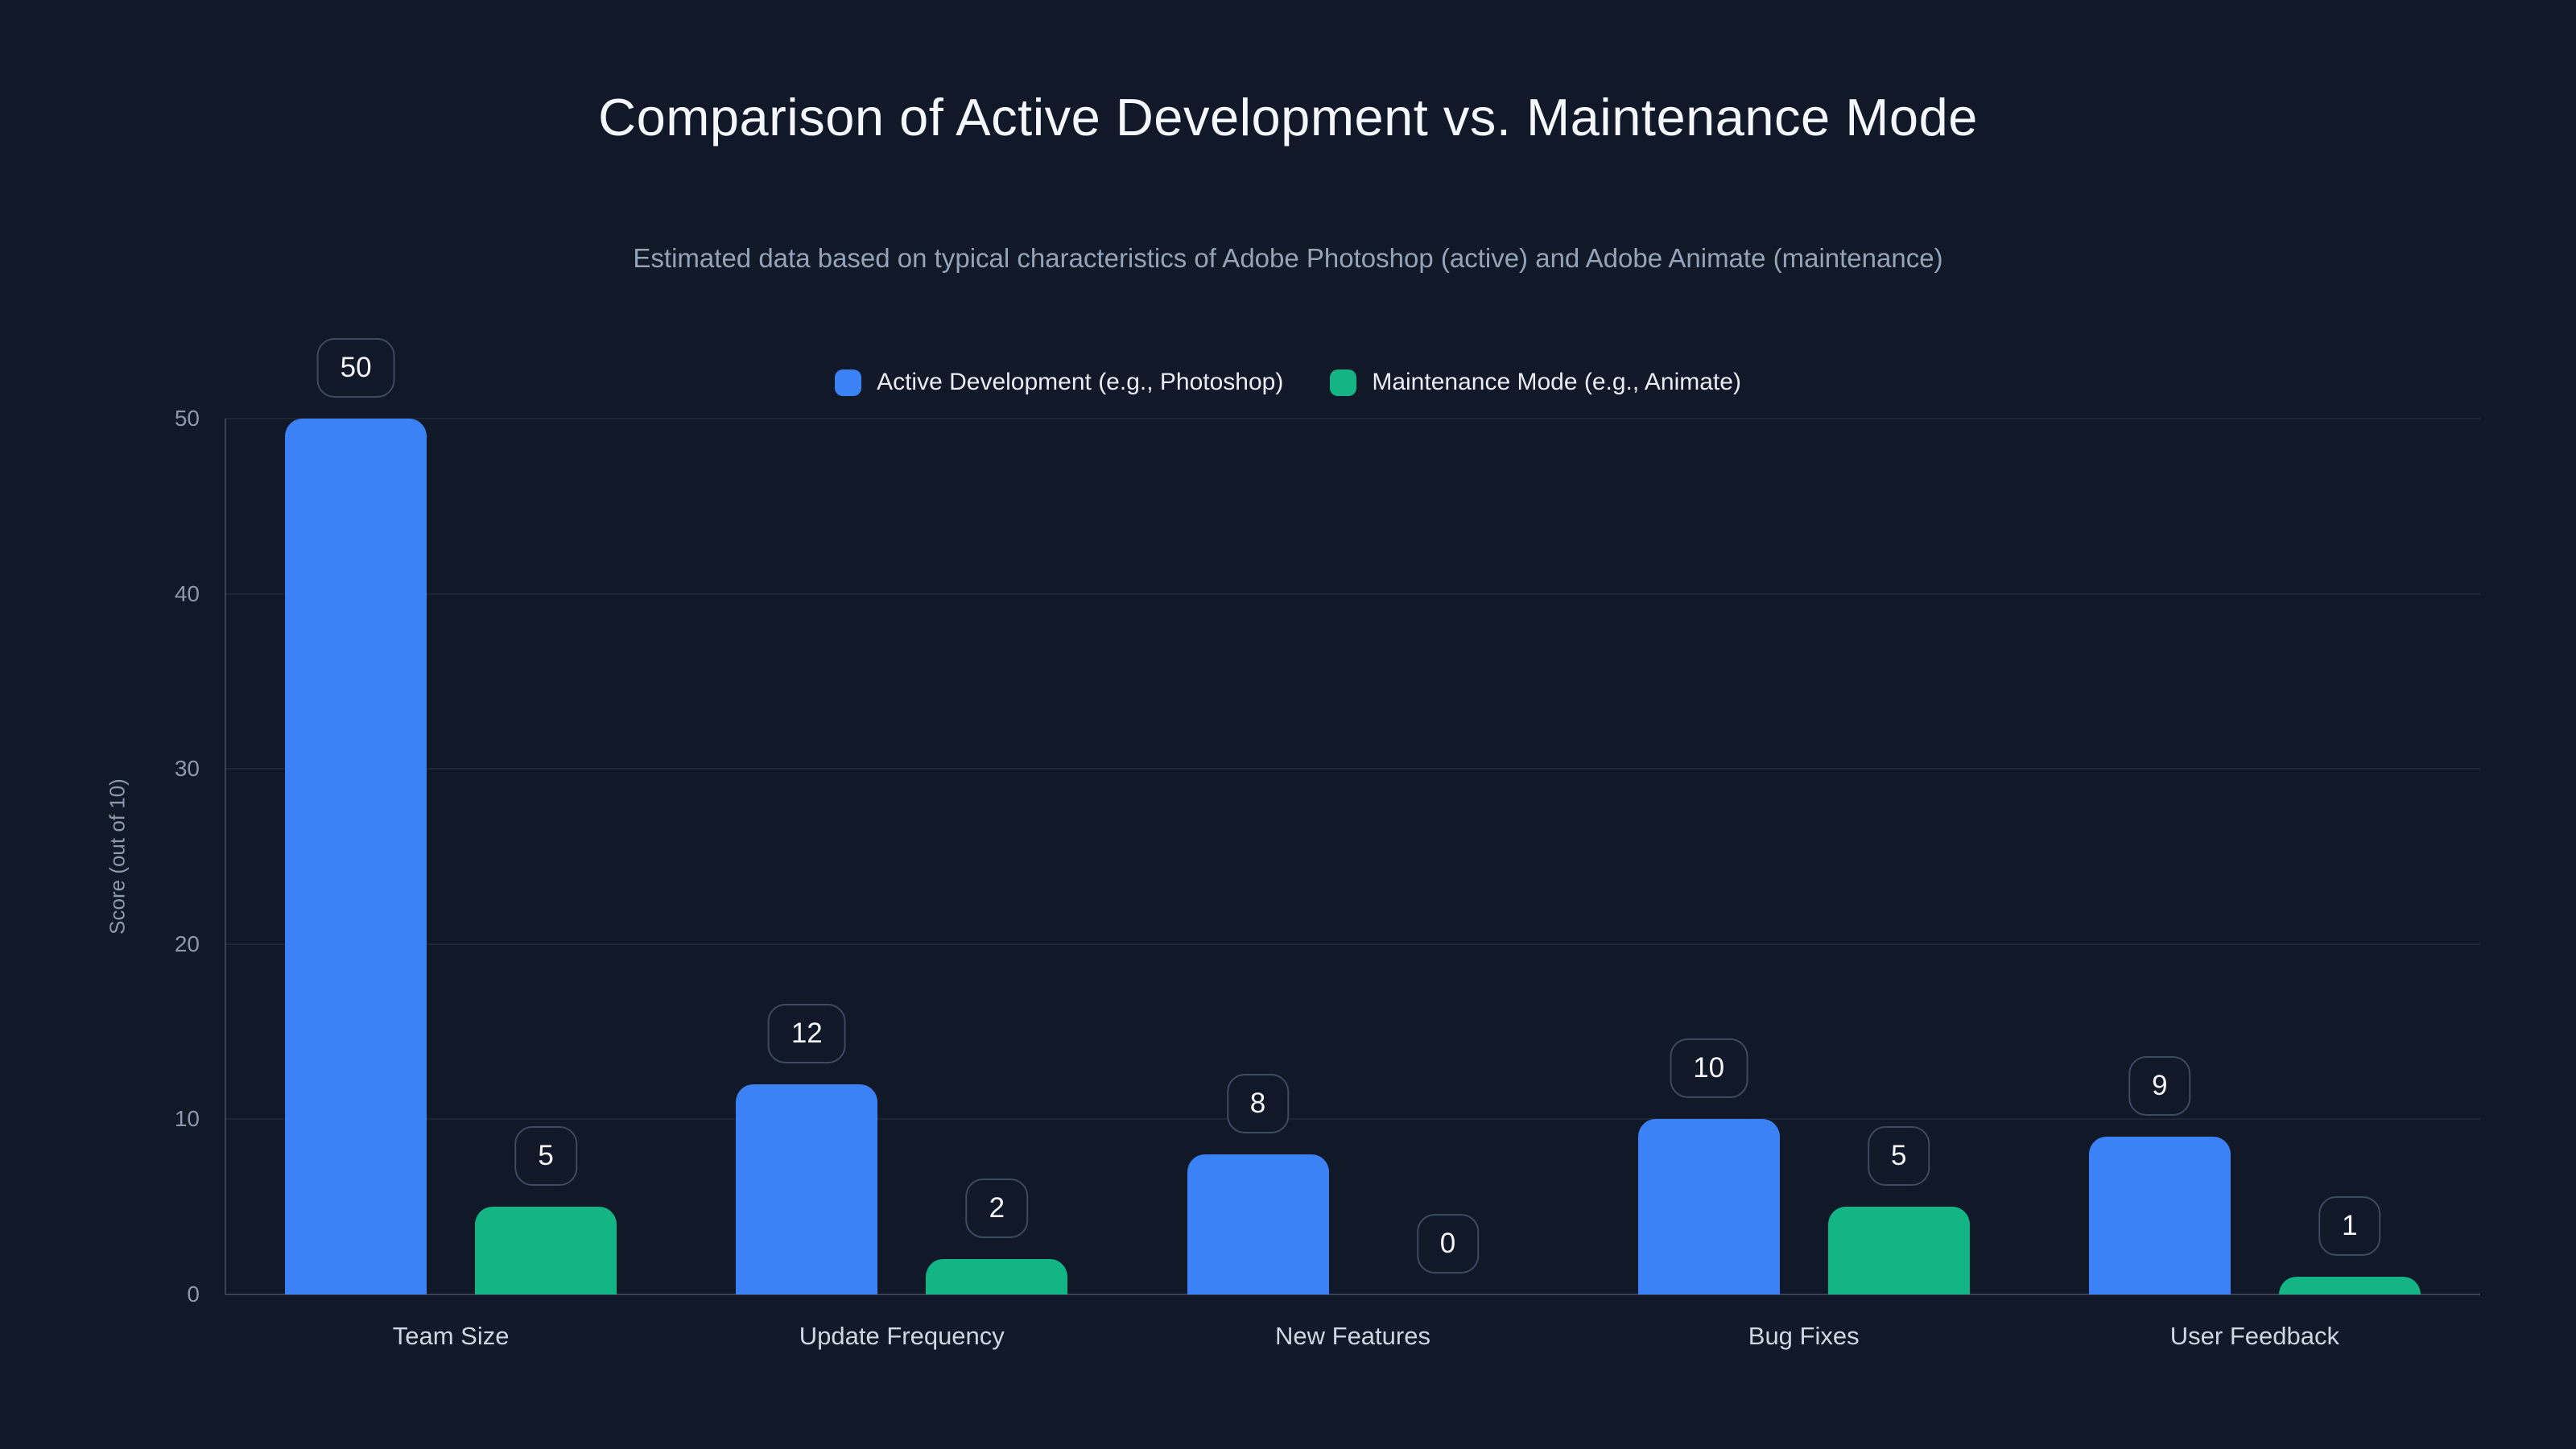 The width and height of the screenshot is (2576, 1449). What do you see at coordinates (1804, 1336) in the screenshot?
I see `x-axis-label-bug-fixes: Bug Fixes` at bounding box center [1804, 1336].